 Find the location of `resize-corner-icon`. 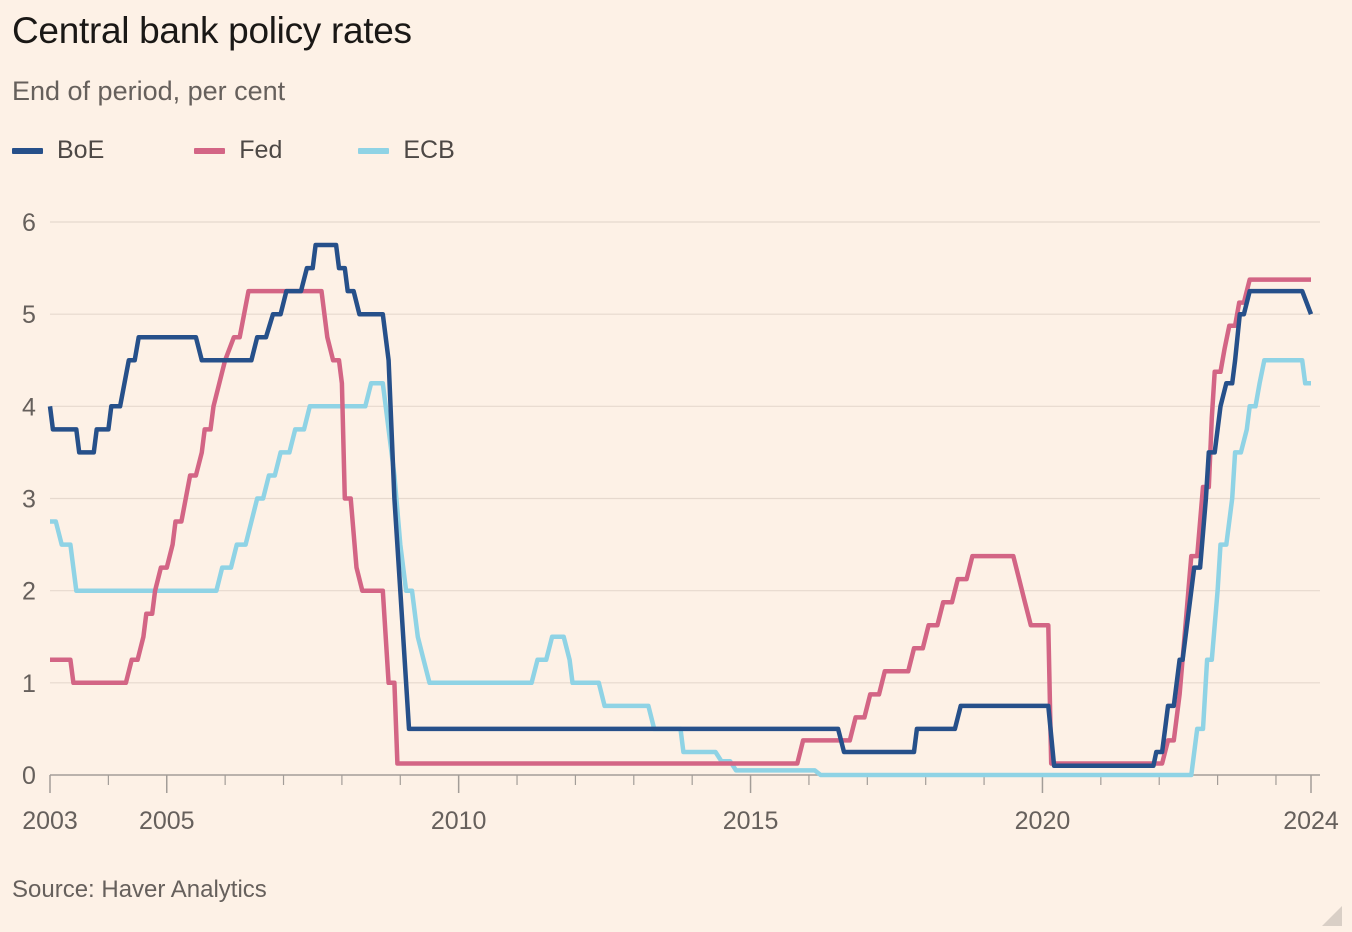

resize-corner-icon is located at coordinates (1332, 916).